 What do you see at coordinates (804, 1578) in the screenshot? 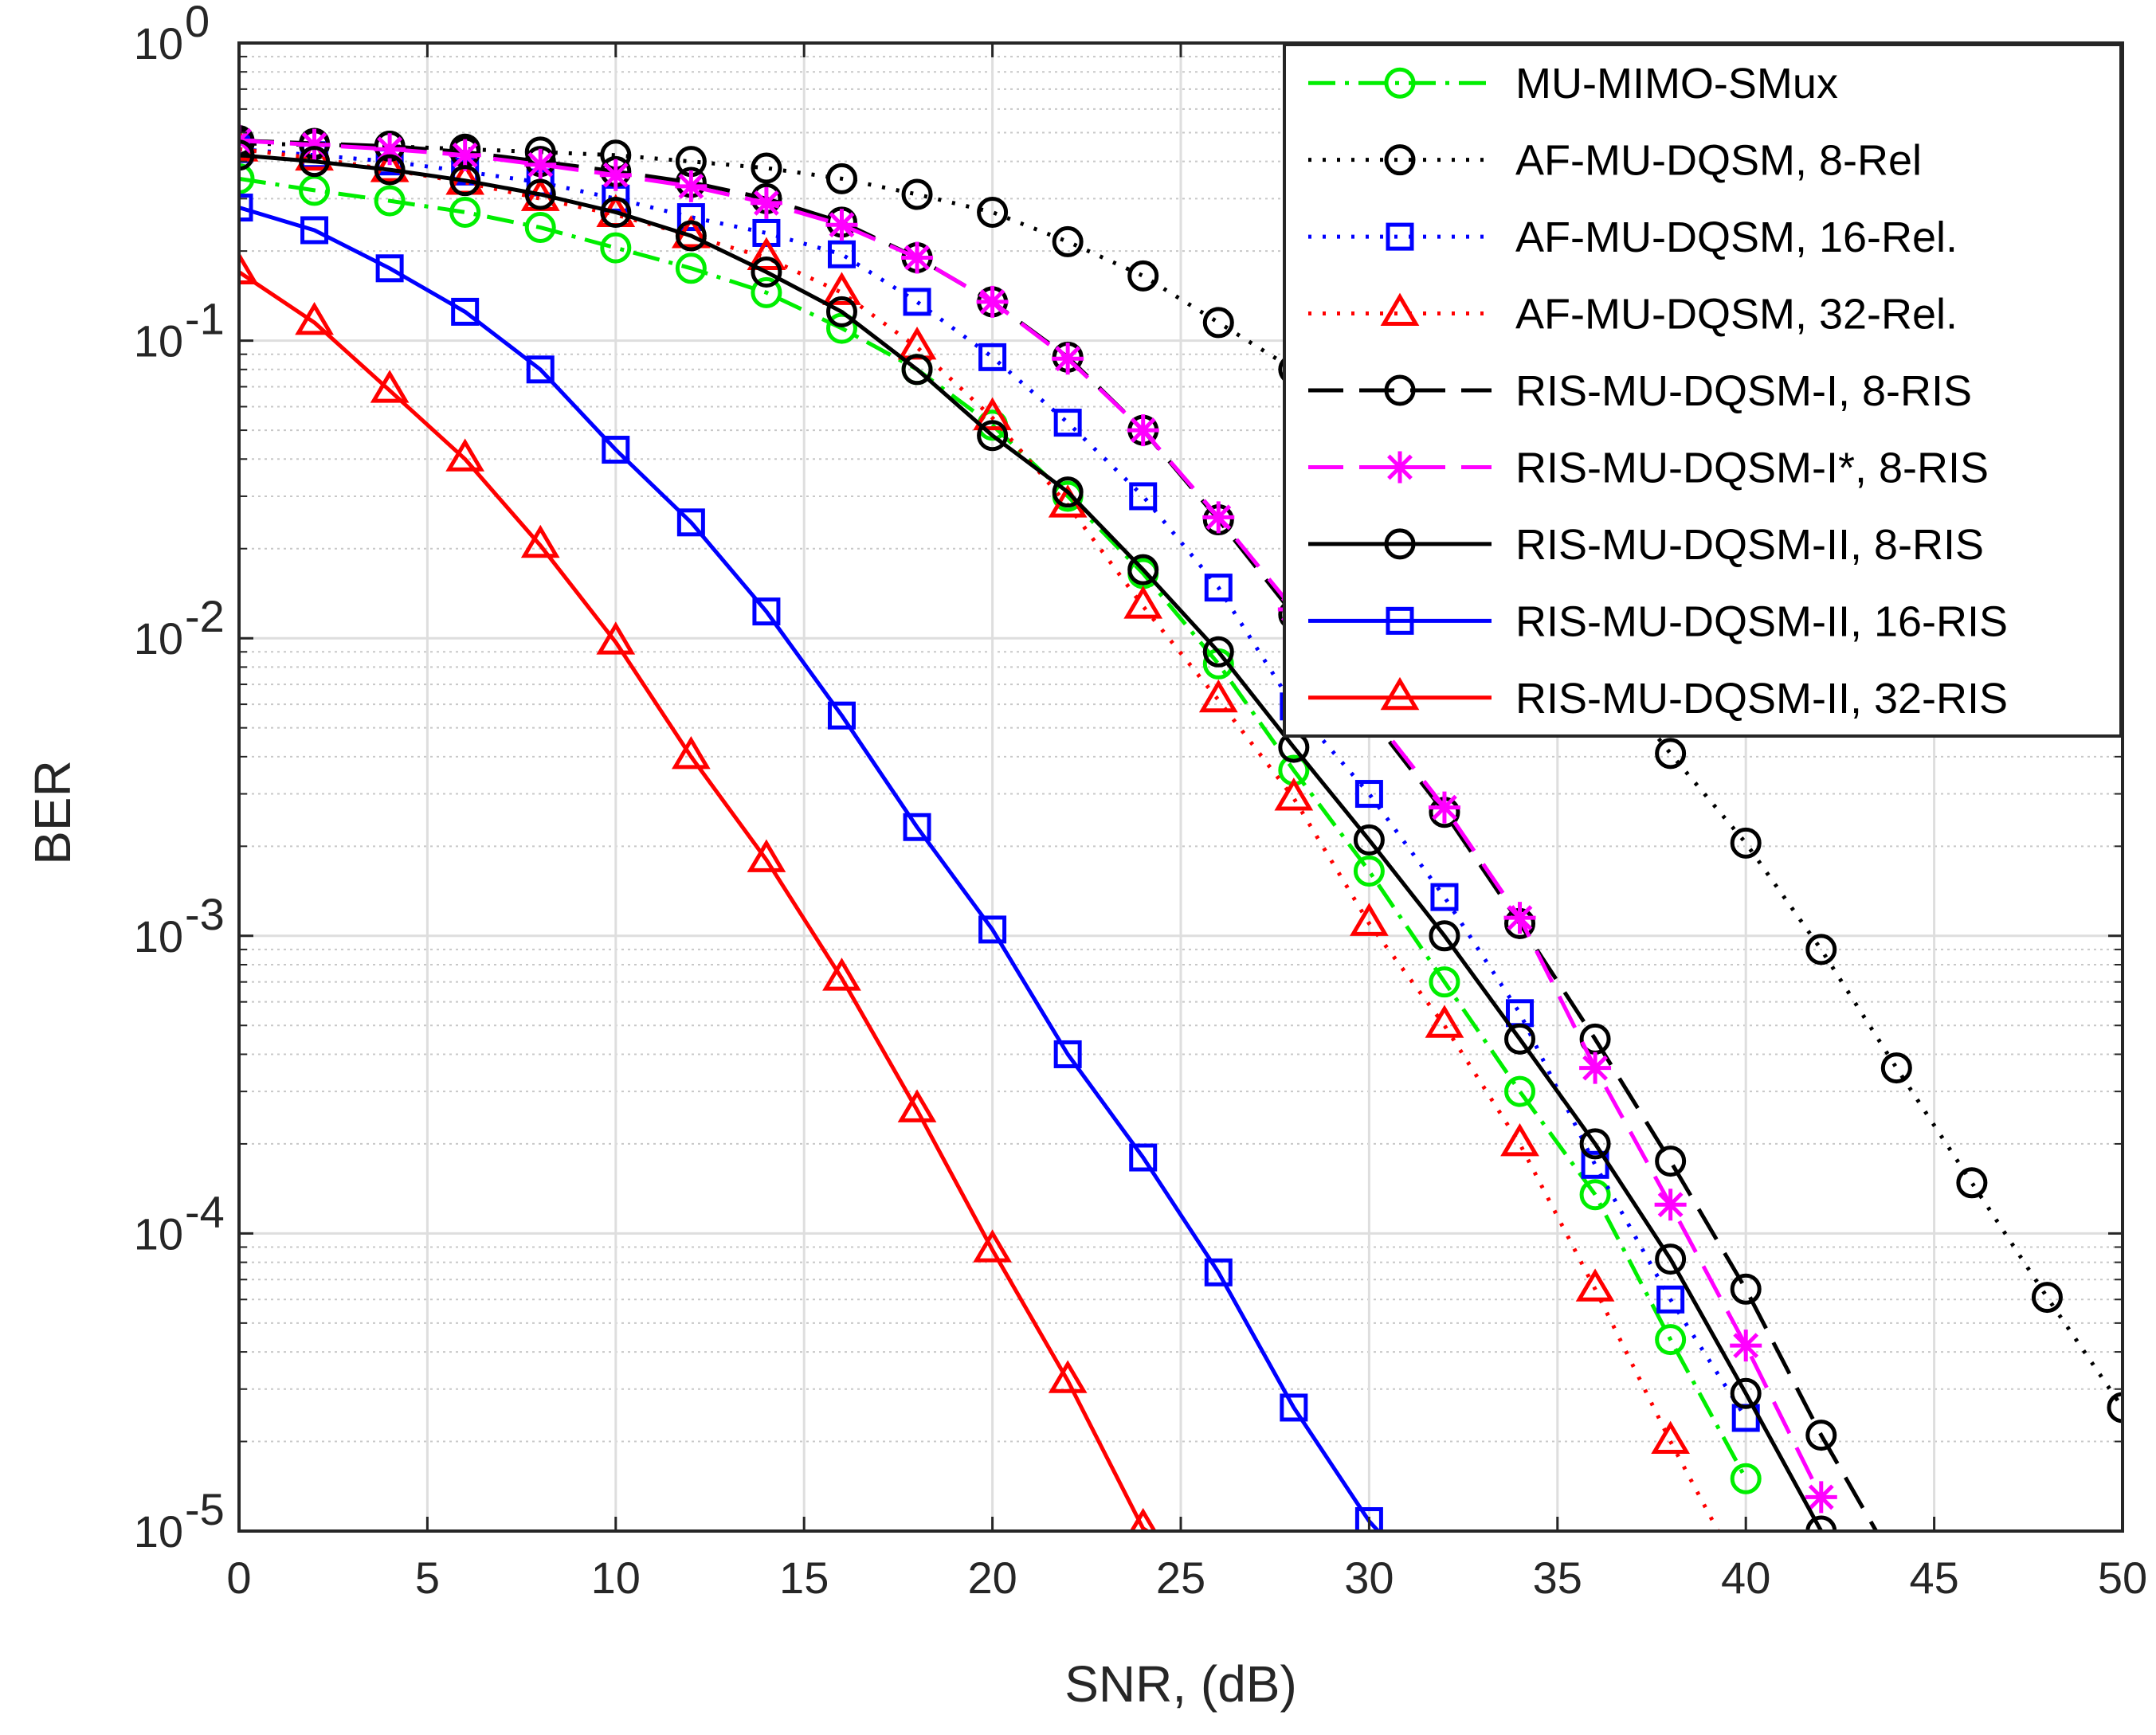
I see `x-tick-label: 15` at bounding box center [804, 1578].